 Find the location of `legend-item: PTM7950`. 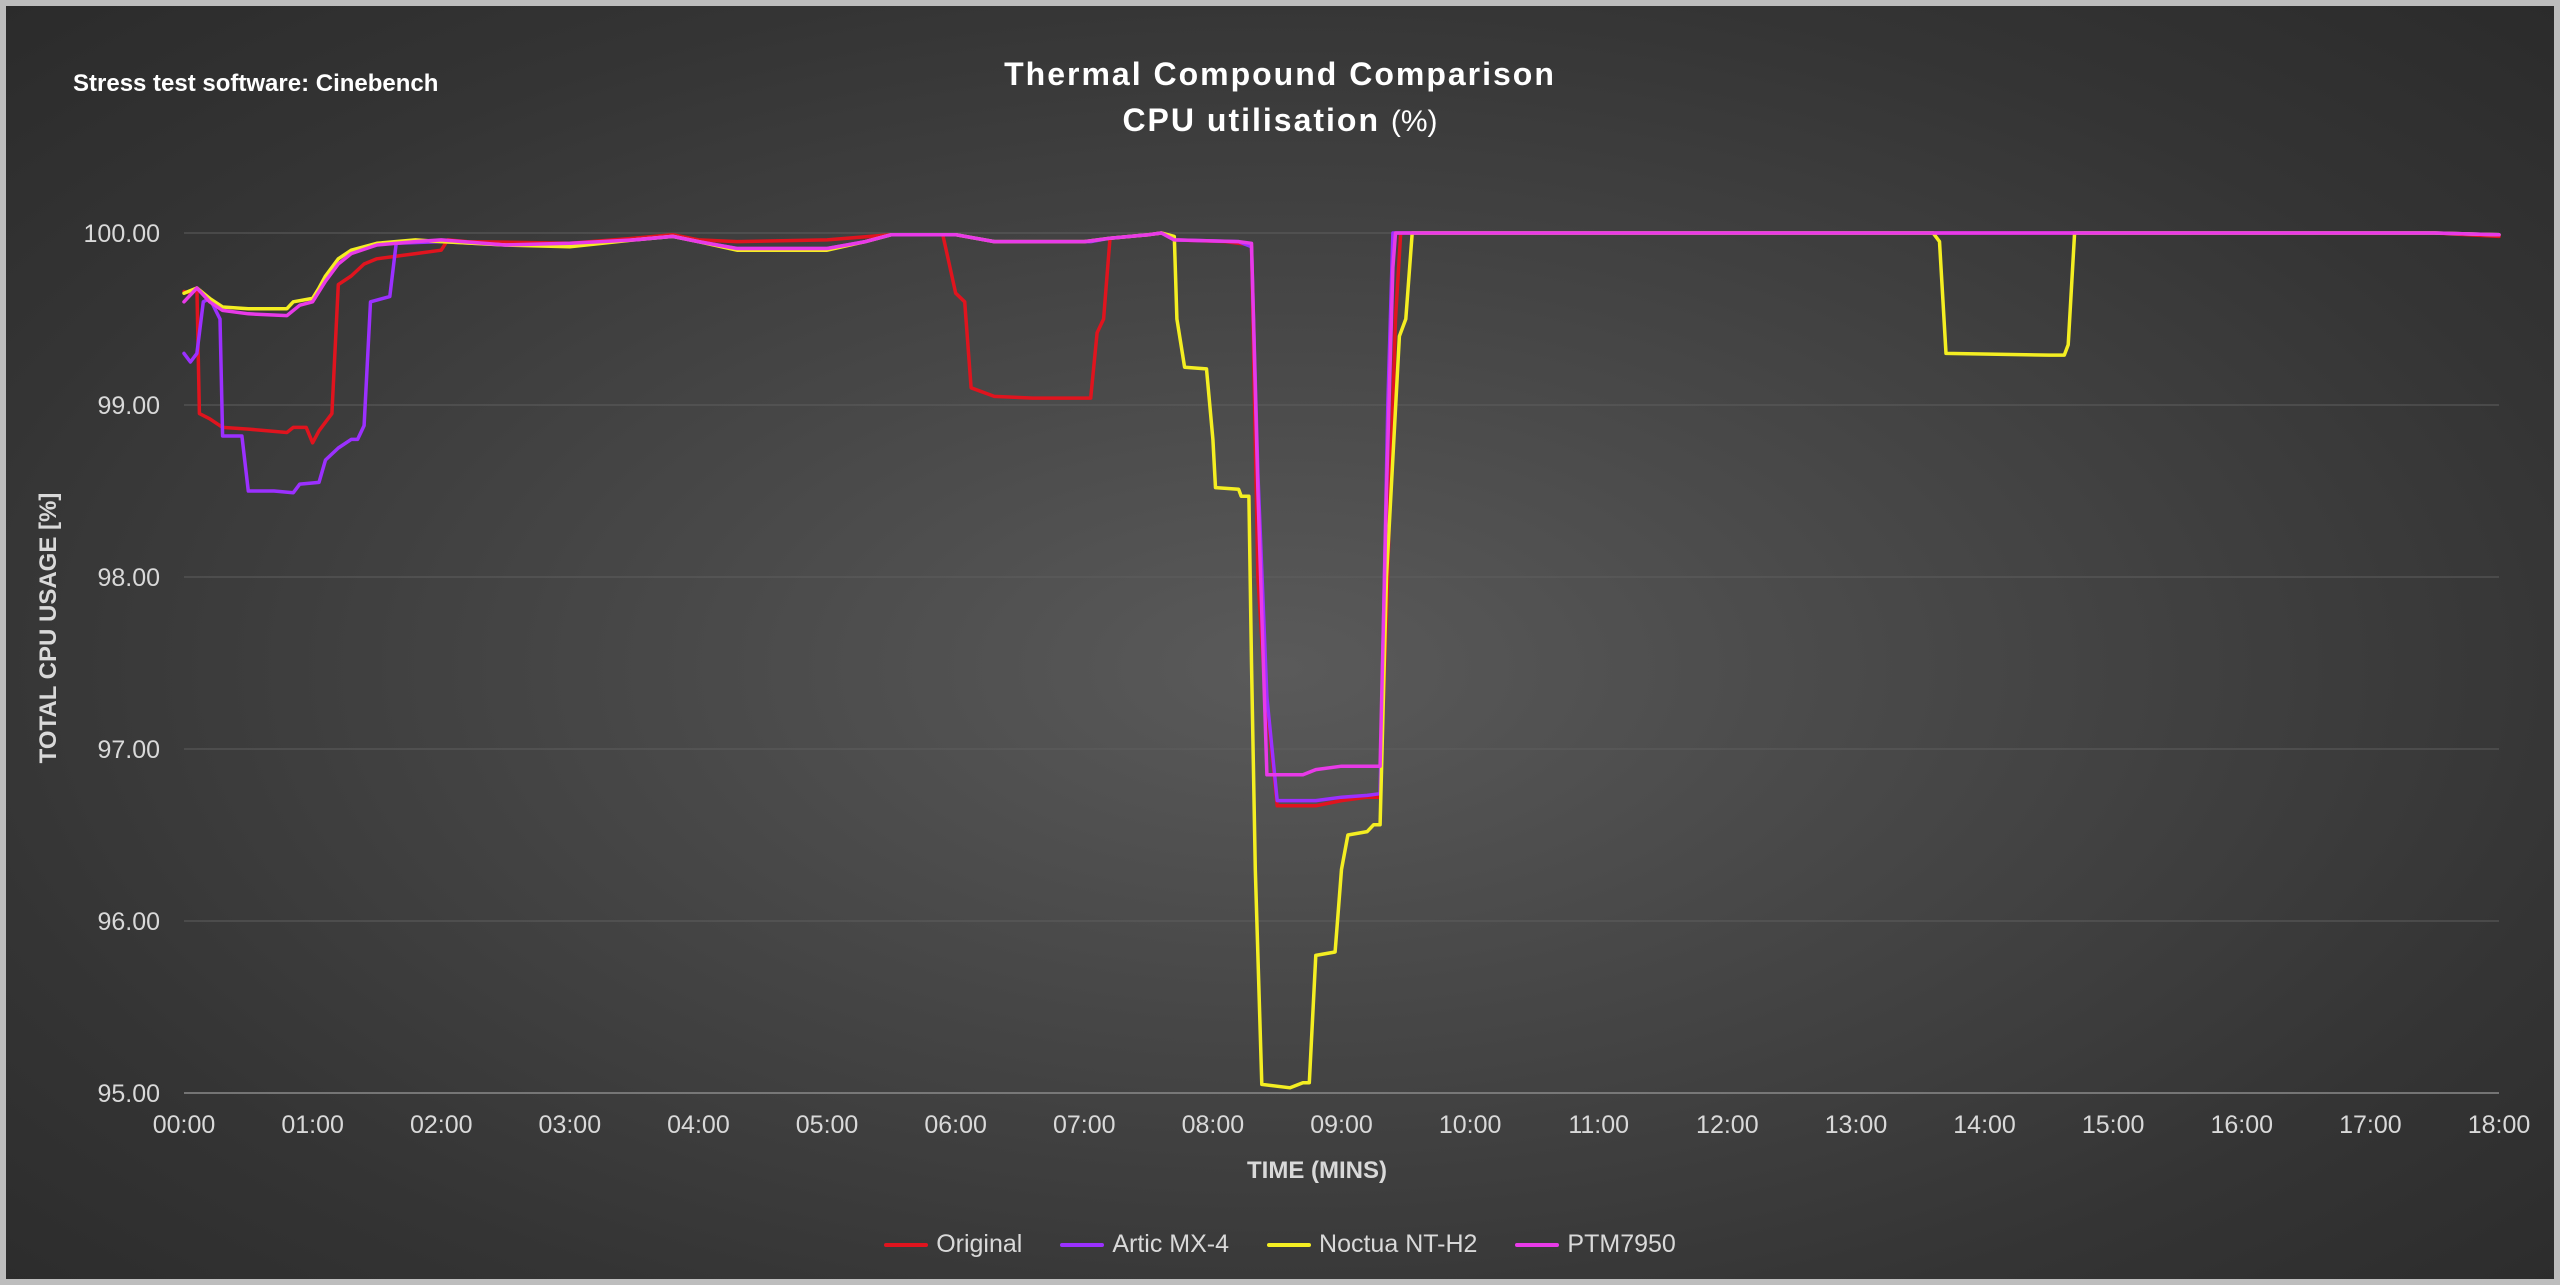

legend-item: PTM7950 is located at coordinates (1595, 1244).